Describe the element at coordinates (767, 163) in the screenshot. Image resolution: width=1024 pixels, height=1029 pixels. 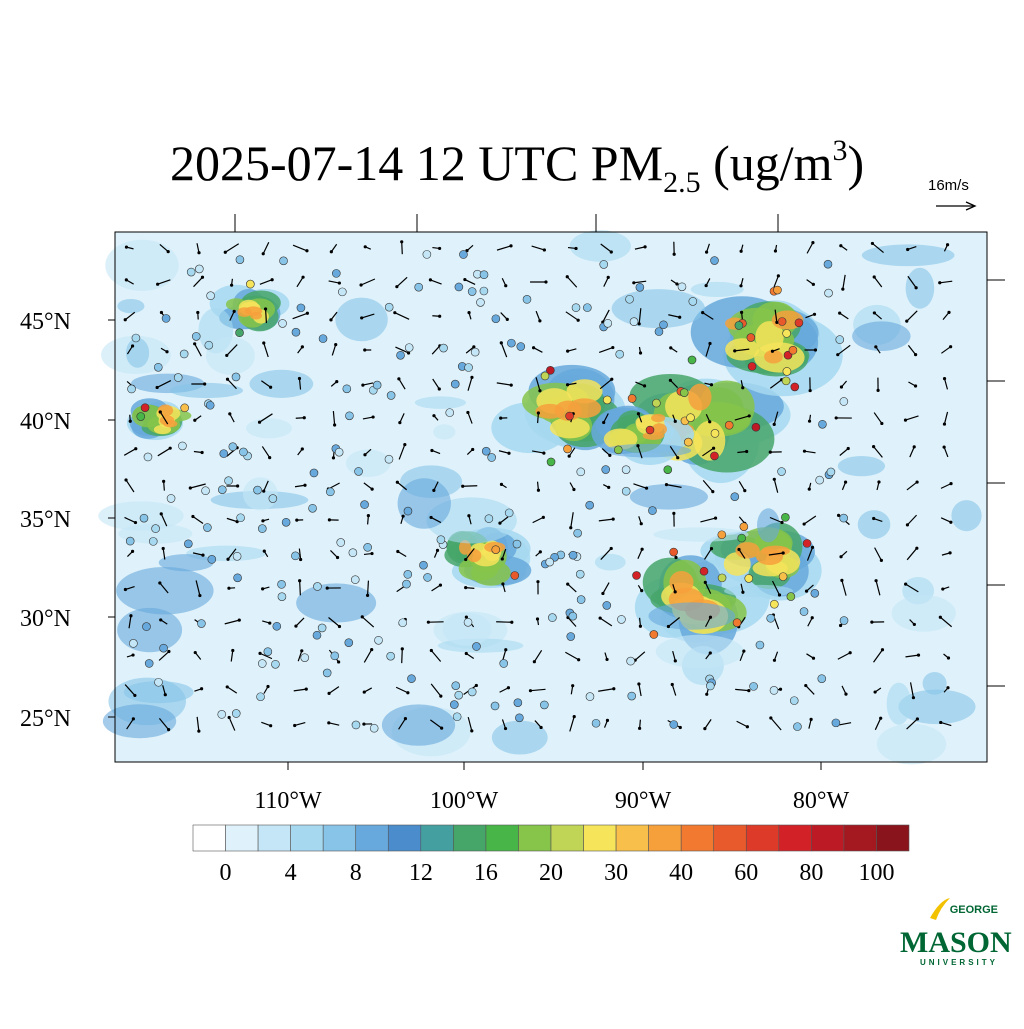
I see `title-units: (ug/m` at that location.